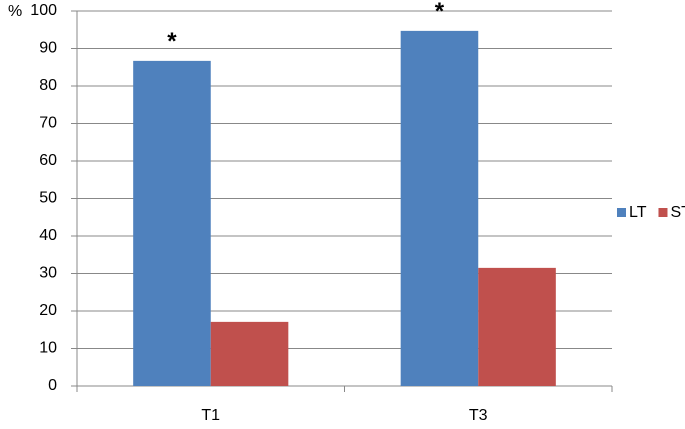 Image resolution: width=685 pixels, height=429 pixels. I want to click on y-tick-label: 40, so click(48, 235).